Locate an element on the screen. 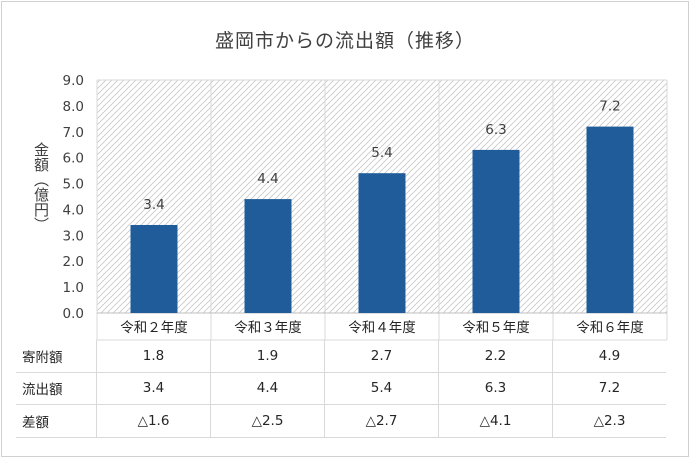 This screenshot has height=458, width=690. x-tick-label: 令和３年度 is located at coordinates (268, 328).